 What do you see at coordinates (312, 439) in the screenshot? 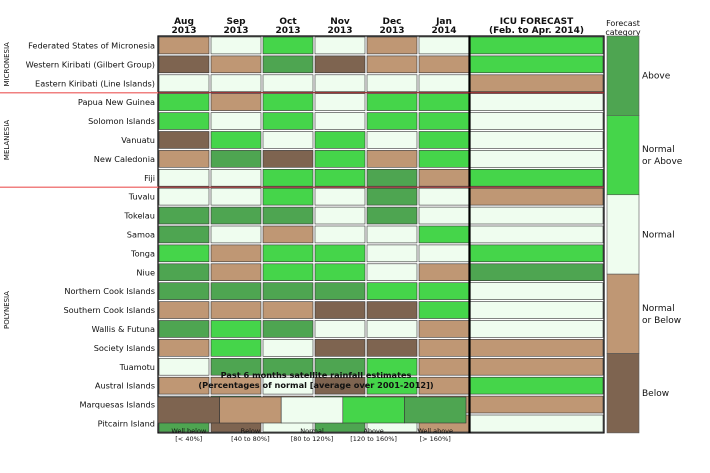
I see `legend-range: [80 to 120%]` at bounding box center [312, 439].